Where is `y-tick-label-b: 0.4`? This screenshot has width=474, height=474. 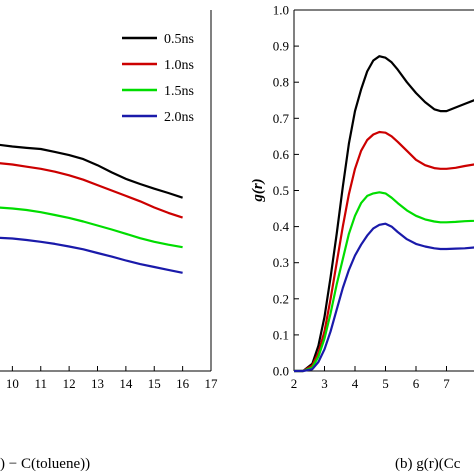
y-tick-label-b: 0.4 is located at coordinates (281, 226).